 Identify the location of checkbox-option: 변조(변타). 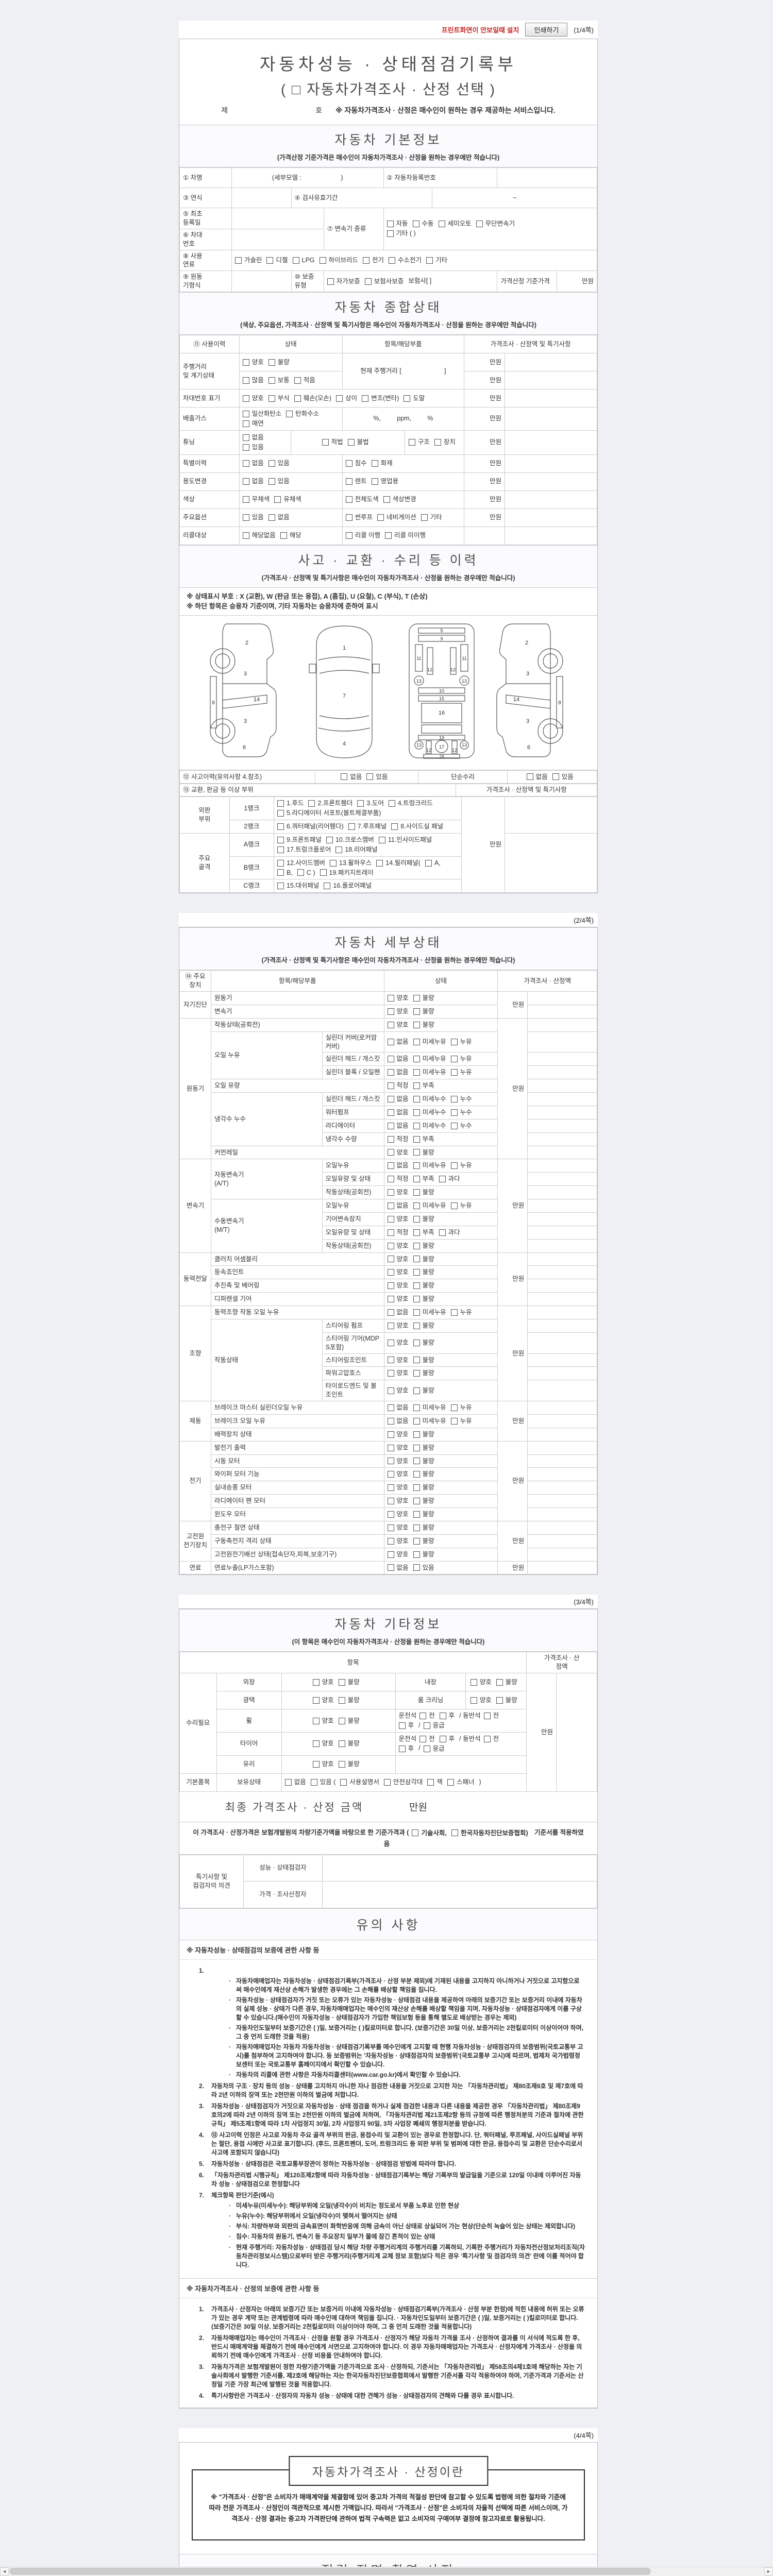
(380, 398).